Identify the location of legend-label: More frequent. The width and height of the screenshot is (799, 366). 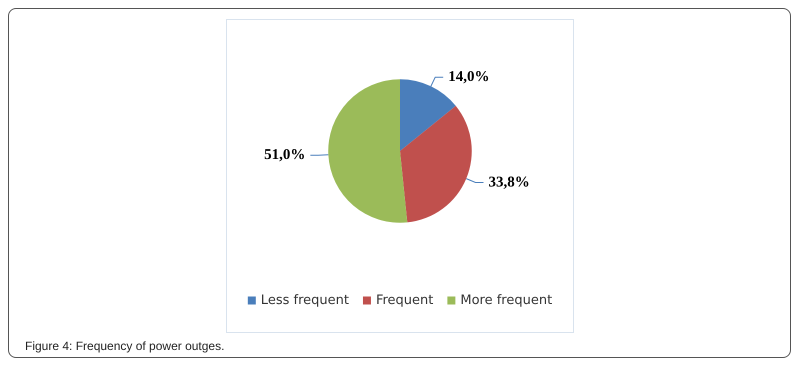
(506, 300).